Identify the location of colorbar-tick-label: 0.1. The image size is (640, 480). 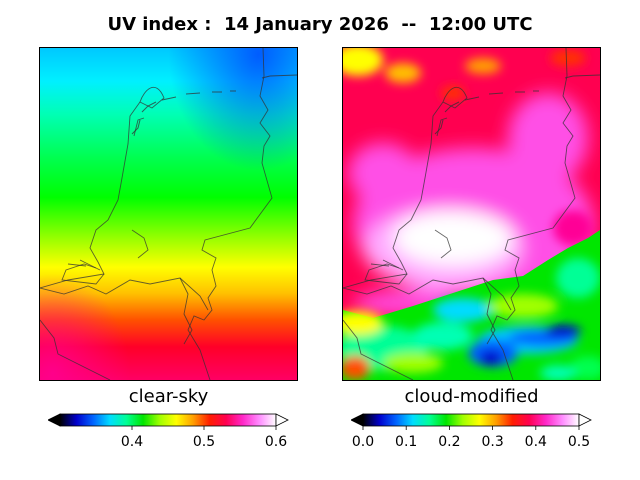
(406, 442).